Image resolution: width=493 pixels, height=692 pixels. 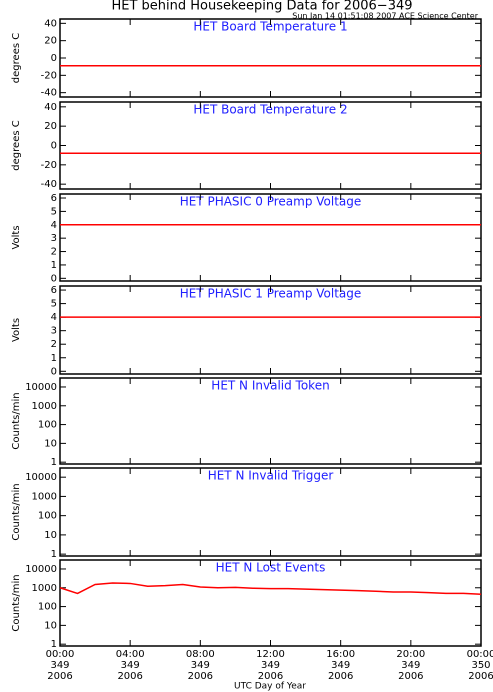 I want to click on panel-title: HET PHASIC 0 Preamp Voltage, so click(x=271, y=202).